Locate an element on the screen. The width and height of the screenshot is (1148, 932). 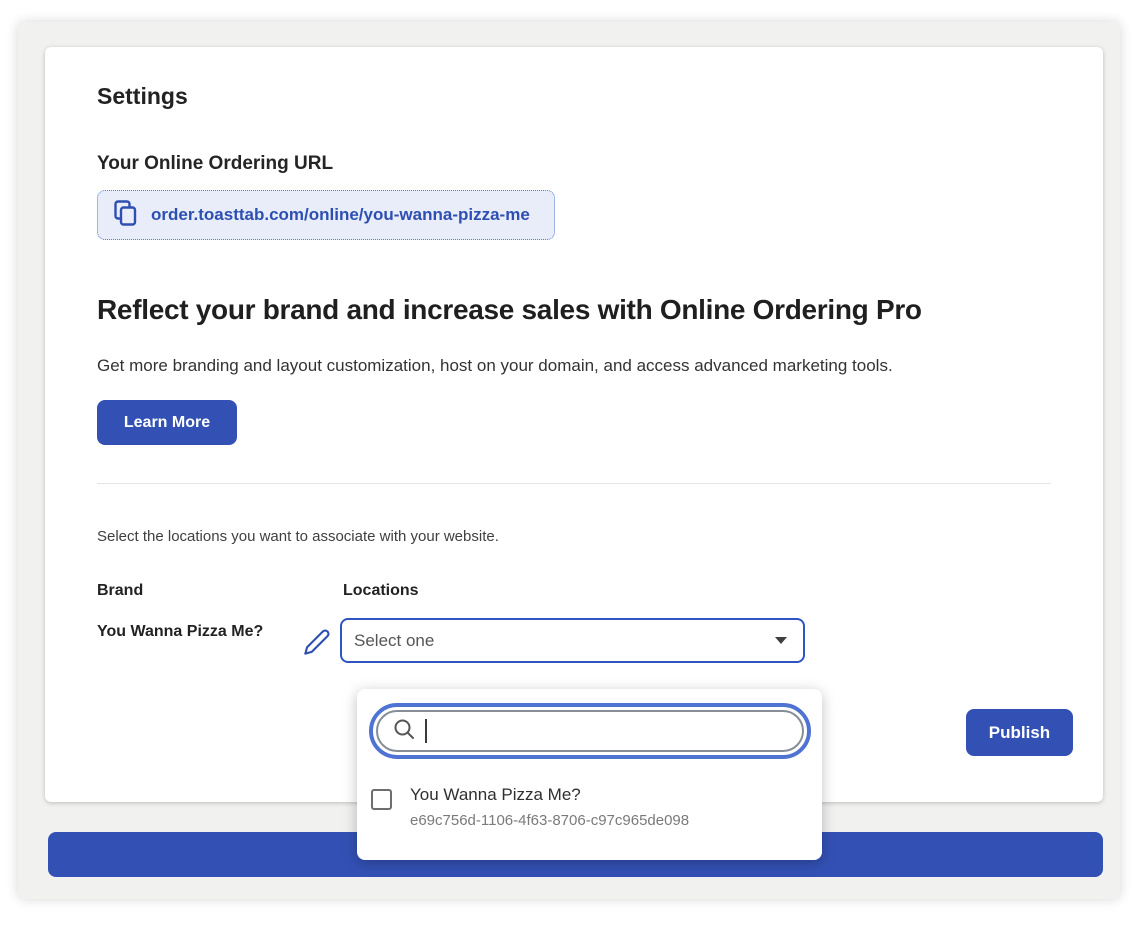
brand-column-header: Brand is located at coordinates (120, 590).